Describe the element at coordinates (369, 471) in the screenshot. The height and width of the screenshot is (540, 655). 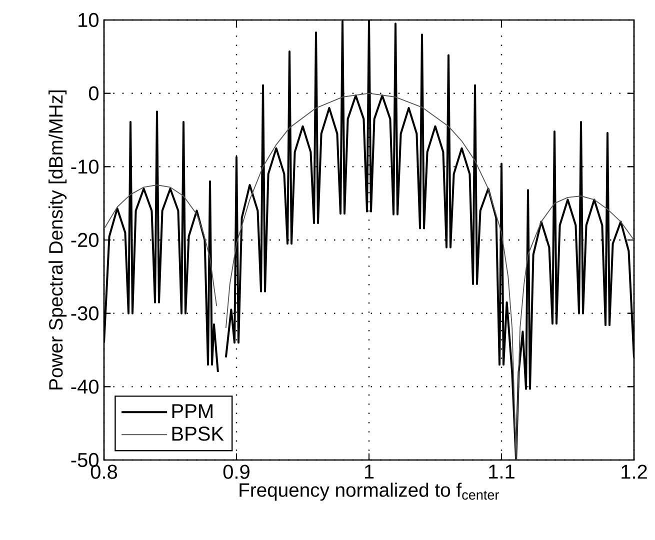
I see `x-tick-label: 1` at that location.